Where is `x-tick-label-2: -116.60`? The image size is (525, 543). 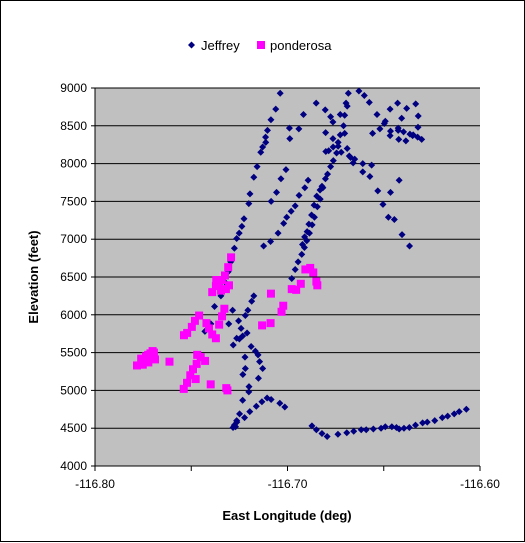
x-tick-label-2: -116.60 is located at coordinates (480, 484).